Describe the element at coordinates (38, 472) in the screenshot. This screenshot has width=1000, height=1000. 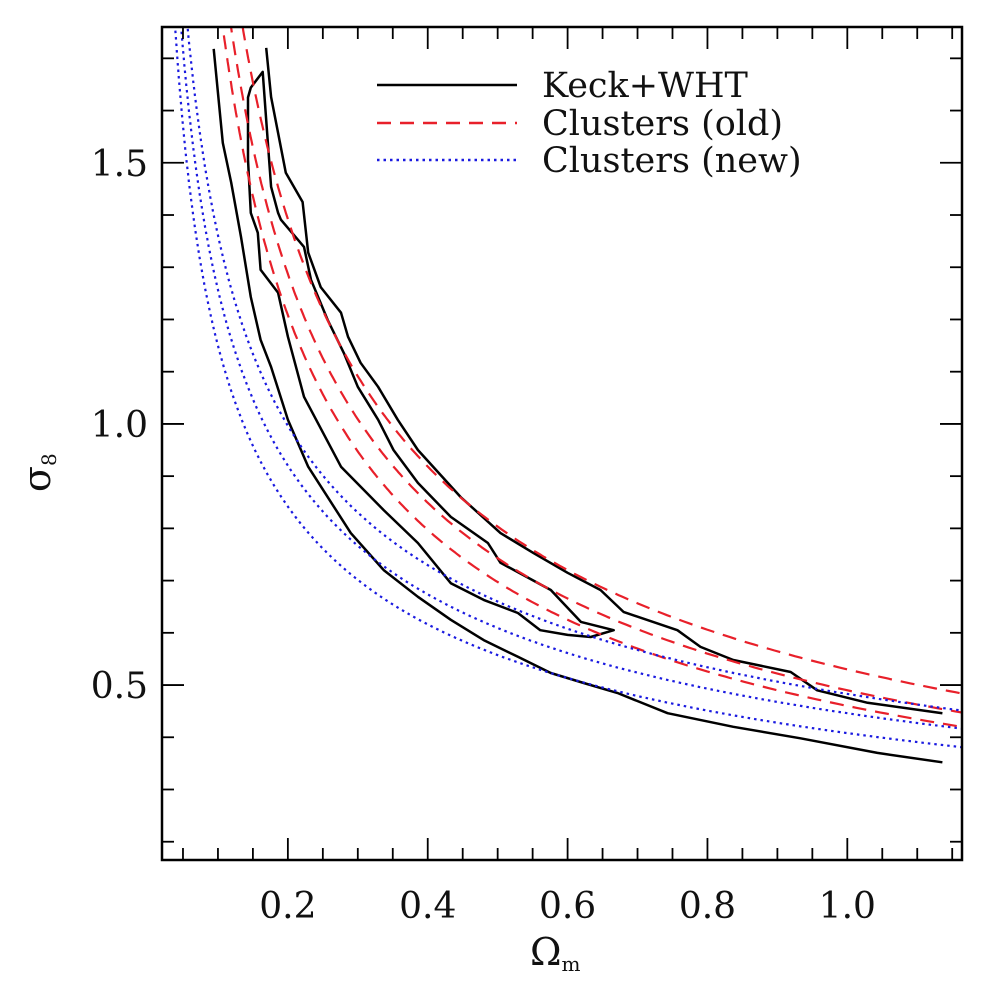
I see `y-axis-title: σ8` at that location.